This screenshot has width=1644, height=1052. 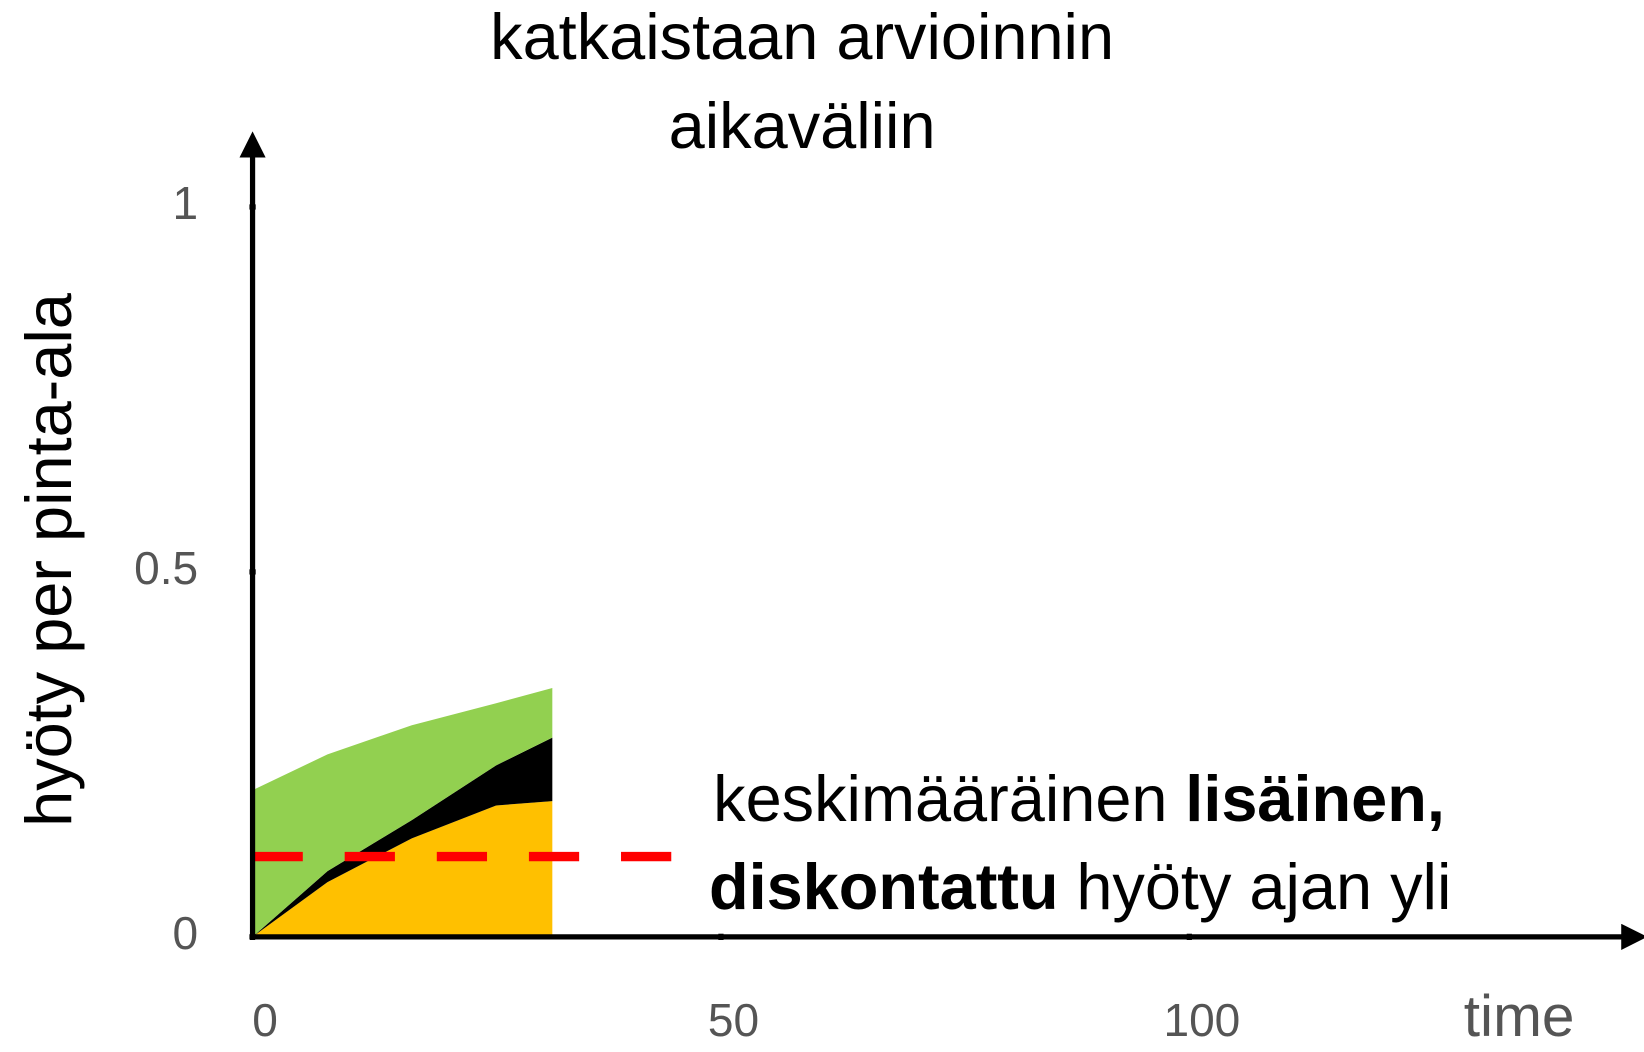 What do you see at coordinates (1315, 798) in the screenshot?
I see `annotation-part: lisäinen,` at bounding box center [1315, 798].